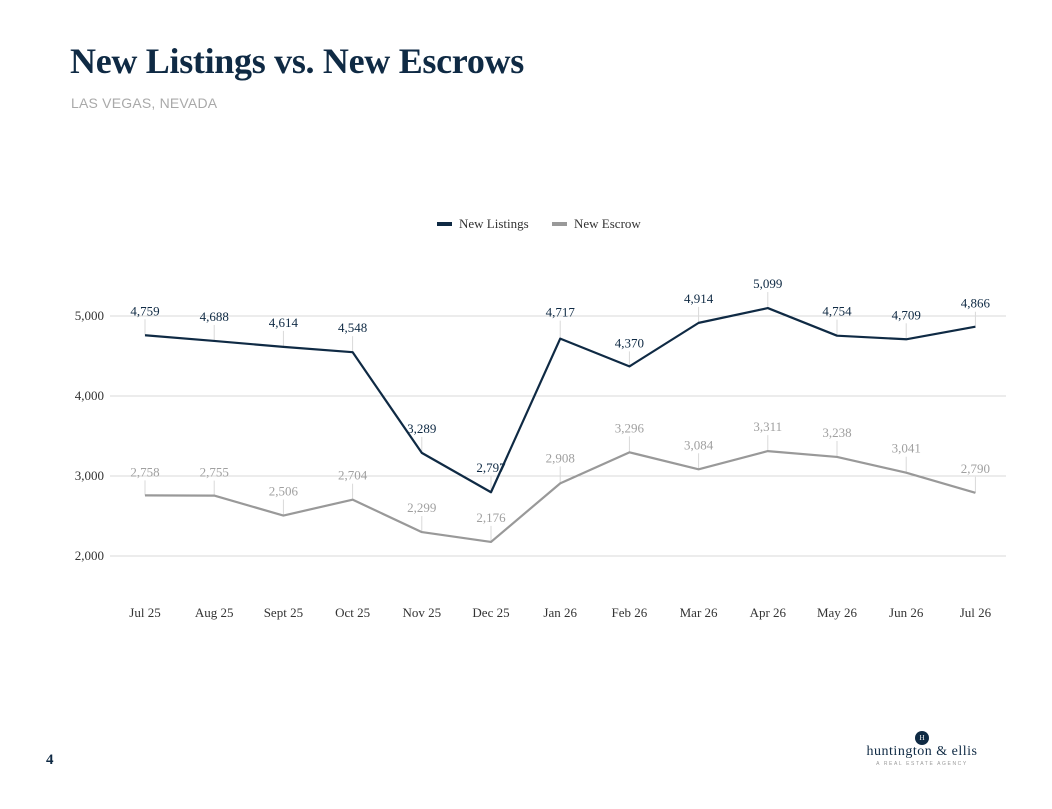 The width and height of the screenshot is (1052, 809). Describe the element at coordinates (89, 315) in the screenshot. I see `y-tick-label: 5,000` at that location.